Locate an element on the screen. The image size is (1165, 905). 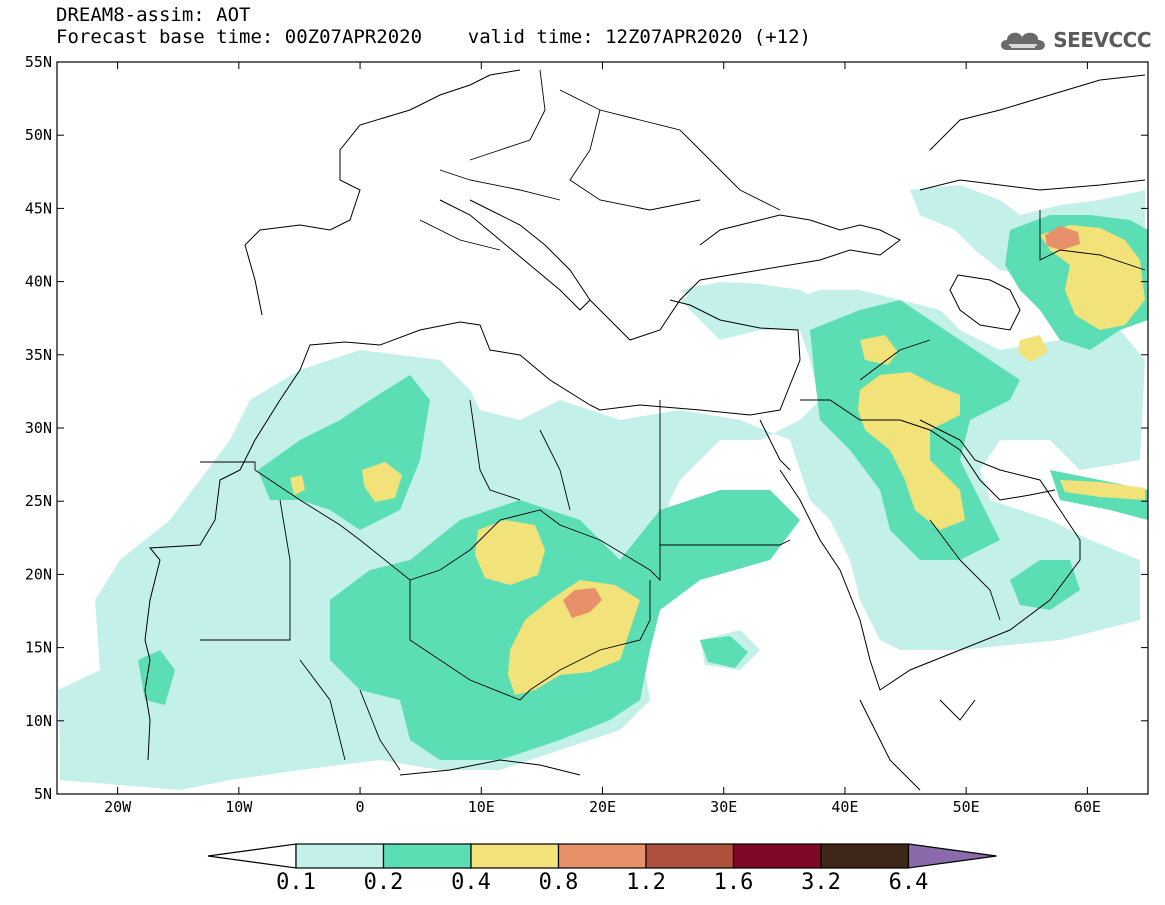
colorbar-high-extension is located at coordinates (952, 856).